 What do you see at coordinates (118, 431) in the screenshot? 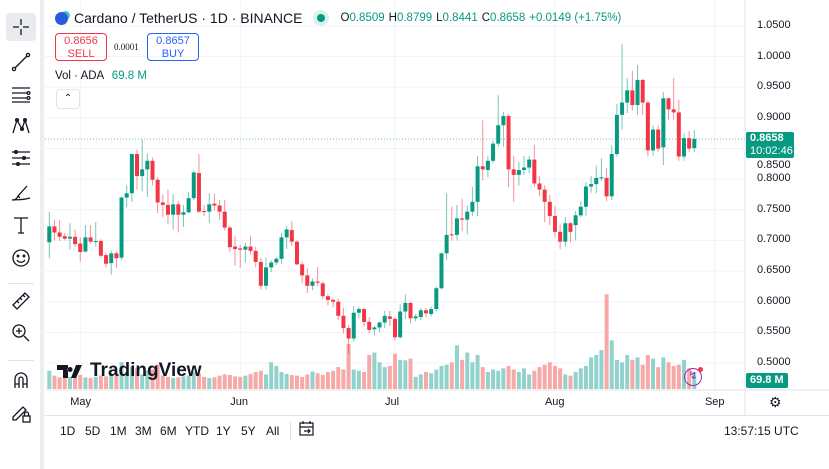
I see `range-button-1m: 1M` at bounding box center [118, 431].